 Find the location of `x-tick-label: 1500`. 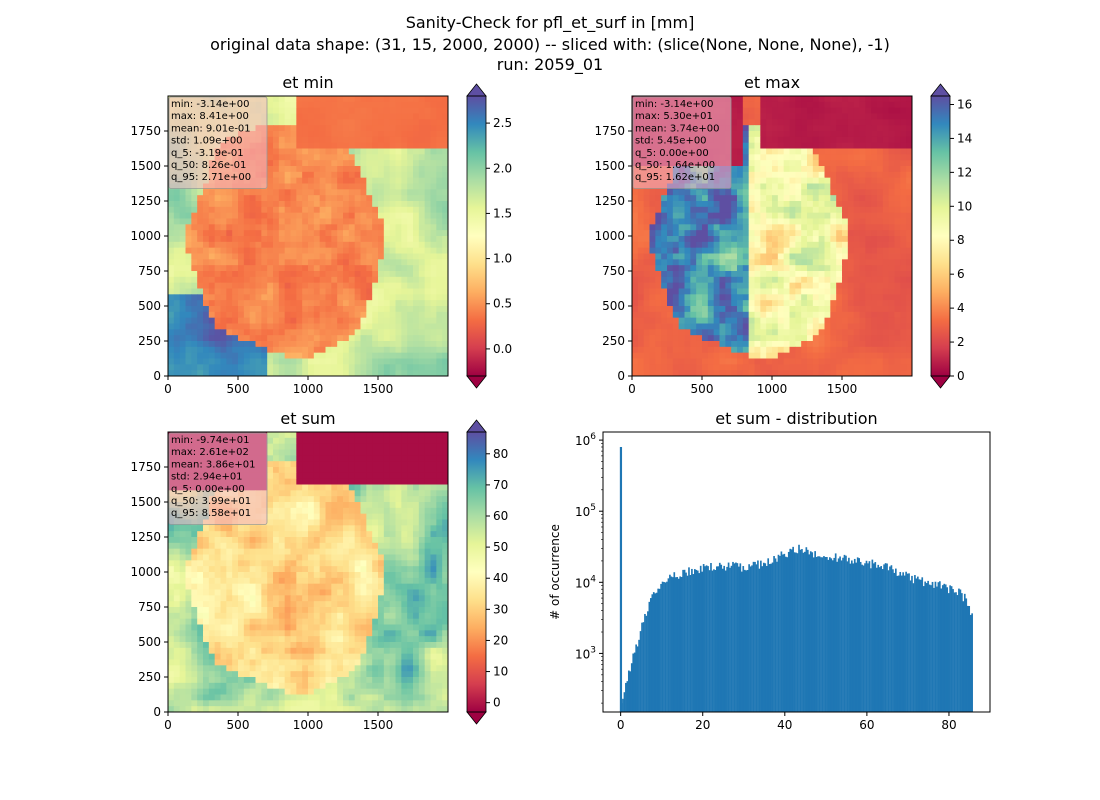

x-tick-label: 1500 is located at coordinates (842, 389).